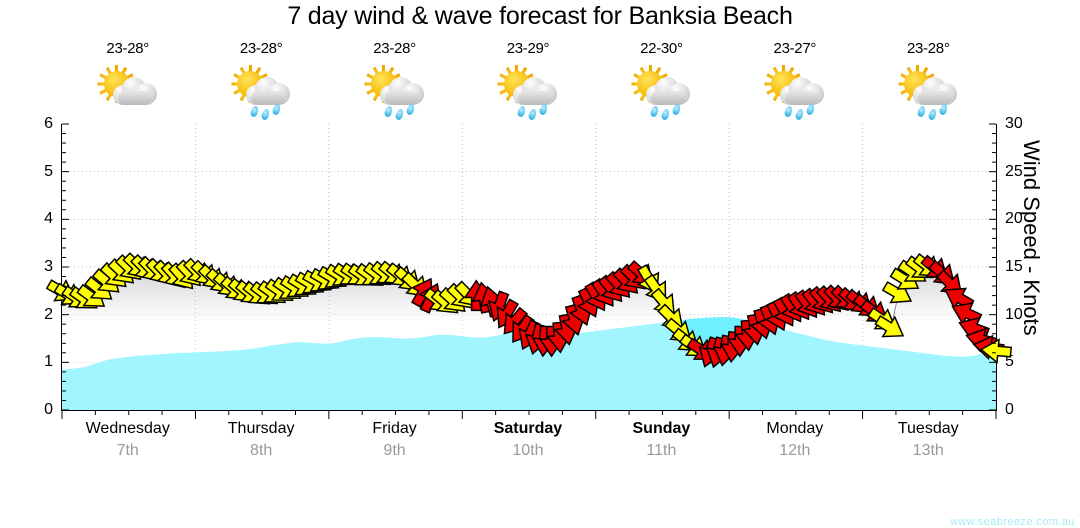  Describe the element at coordinates (48, 314) in the screenshot. I see `left-tick-label: 2` at that location.